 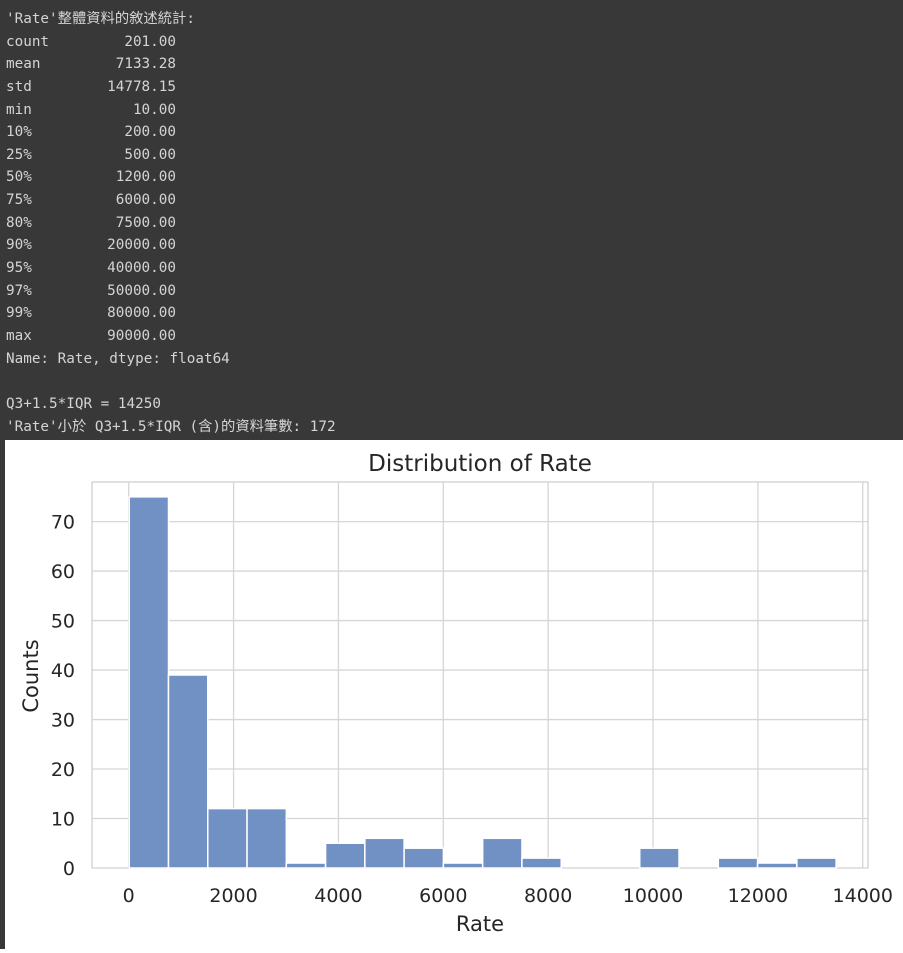 What do you see at coordinates (63, 721) in the screenshot?
I see `y-tick-label: 30` at bounding box center [63, 721].